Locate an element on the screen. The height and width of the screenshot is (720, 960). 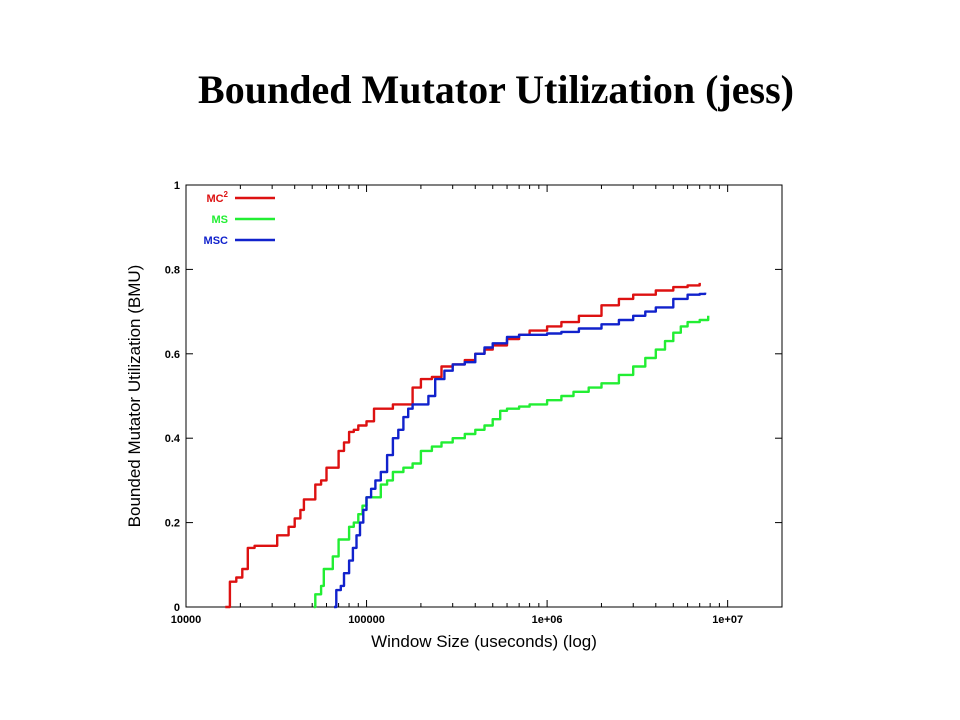
legend-label: MC2 is located at coordinates (217, 197).